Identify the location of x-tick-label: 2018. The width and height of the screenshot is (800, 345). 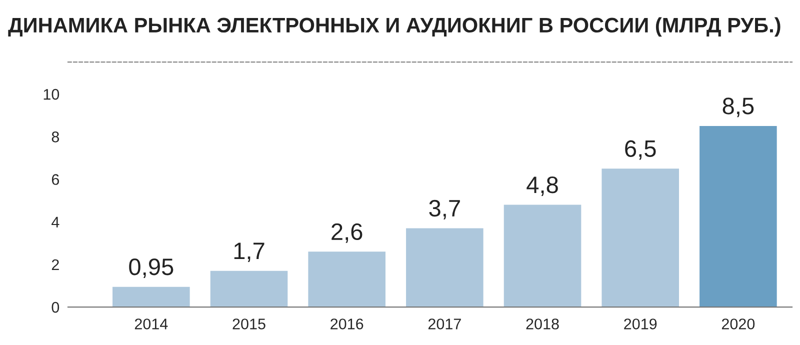
(542, 324).